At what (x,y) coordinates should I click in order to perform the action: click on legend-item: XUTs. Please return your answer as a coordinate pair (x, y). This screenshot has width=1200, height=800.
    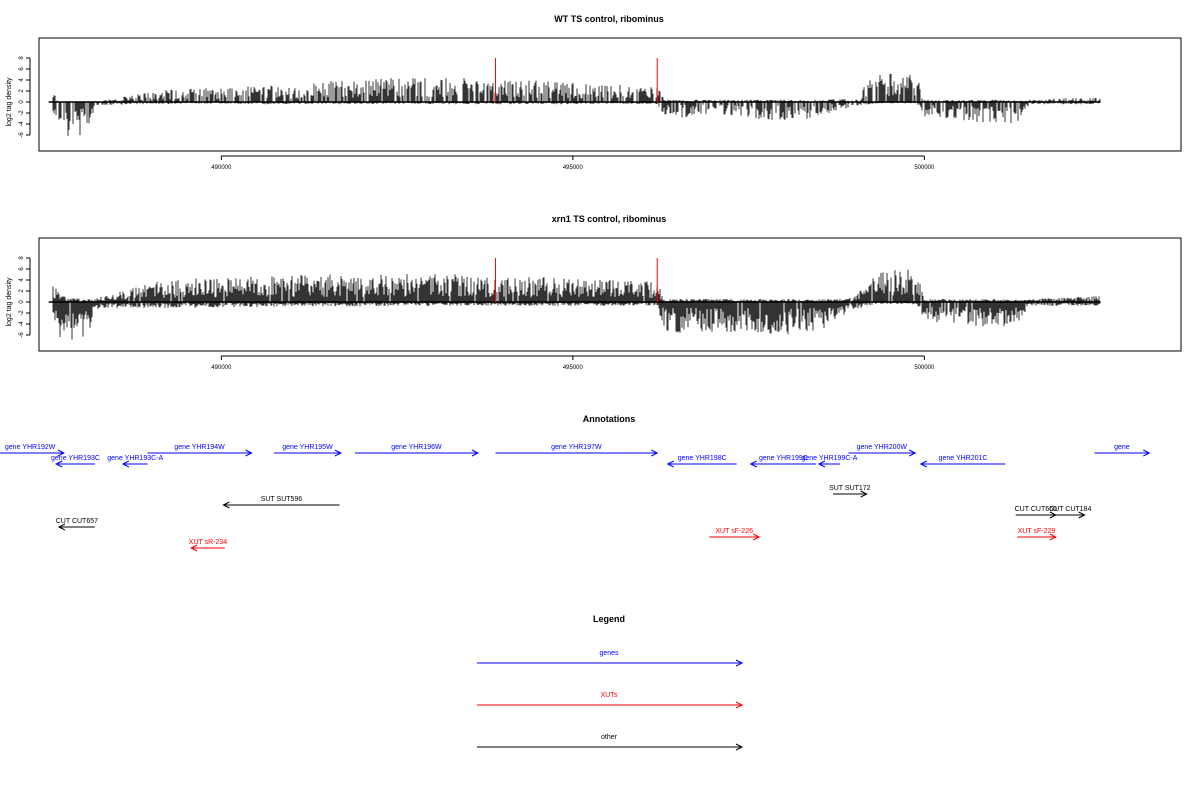
    Looking at the image, I should click on (610, 700).